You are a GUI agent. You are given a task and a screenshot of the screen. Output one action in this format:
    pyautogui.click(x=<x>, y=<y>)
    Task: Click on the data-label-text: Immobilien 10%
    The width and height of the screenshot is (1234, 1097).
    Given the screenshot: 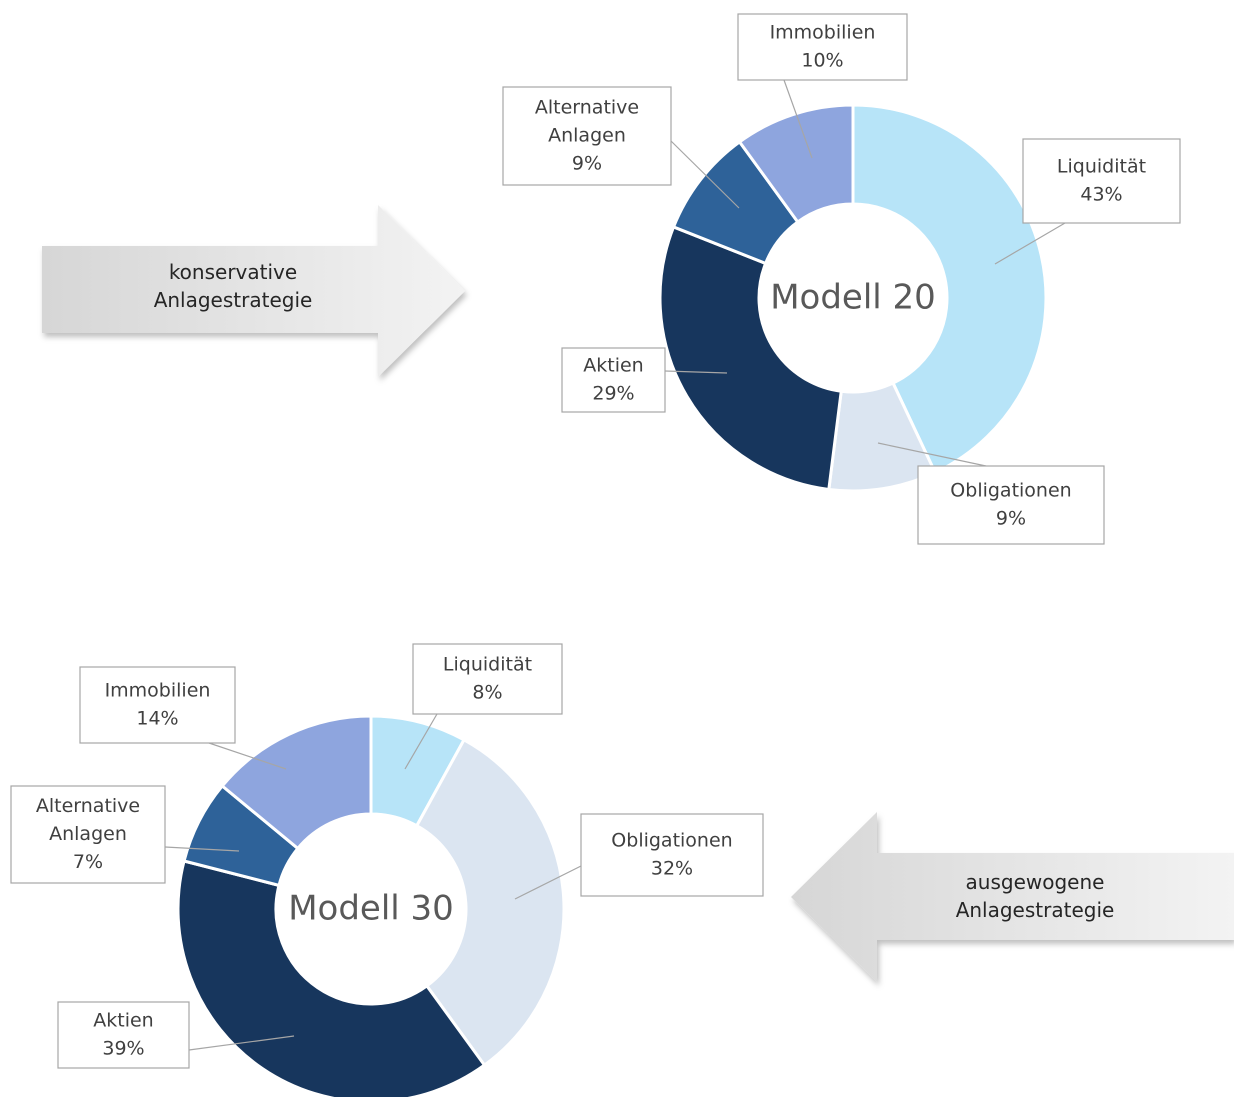 What is the action you would take?
    pyautogui.click(x=823, y=47)
    